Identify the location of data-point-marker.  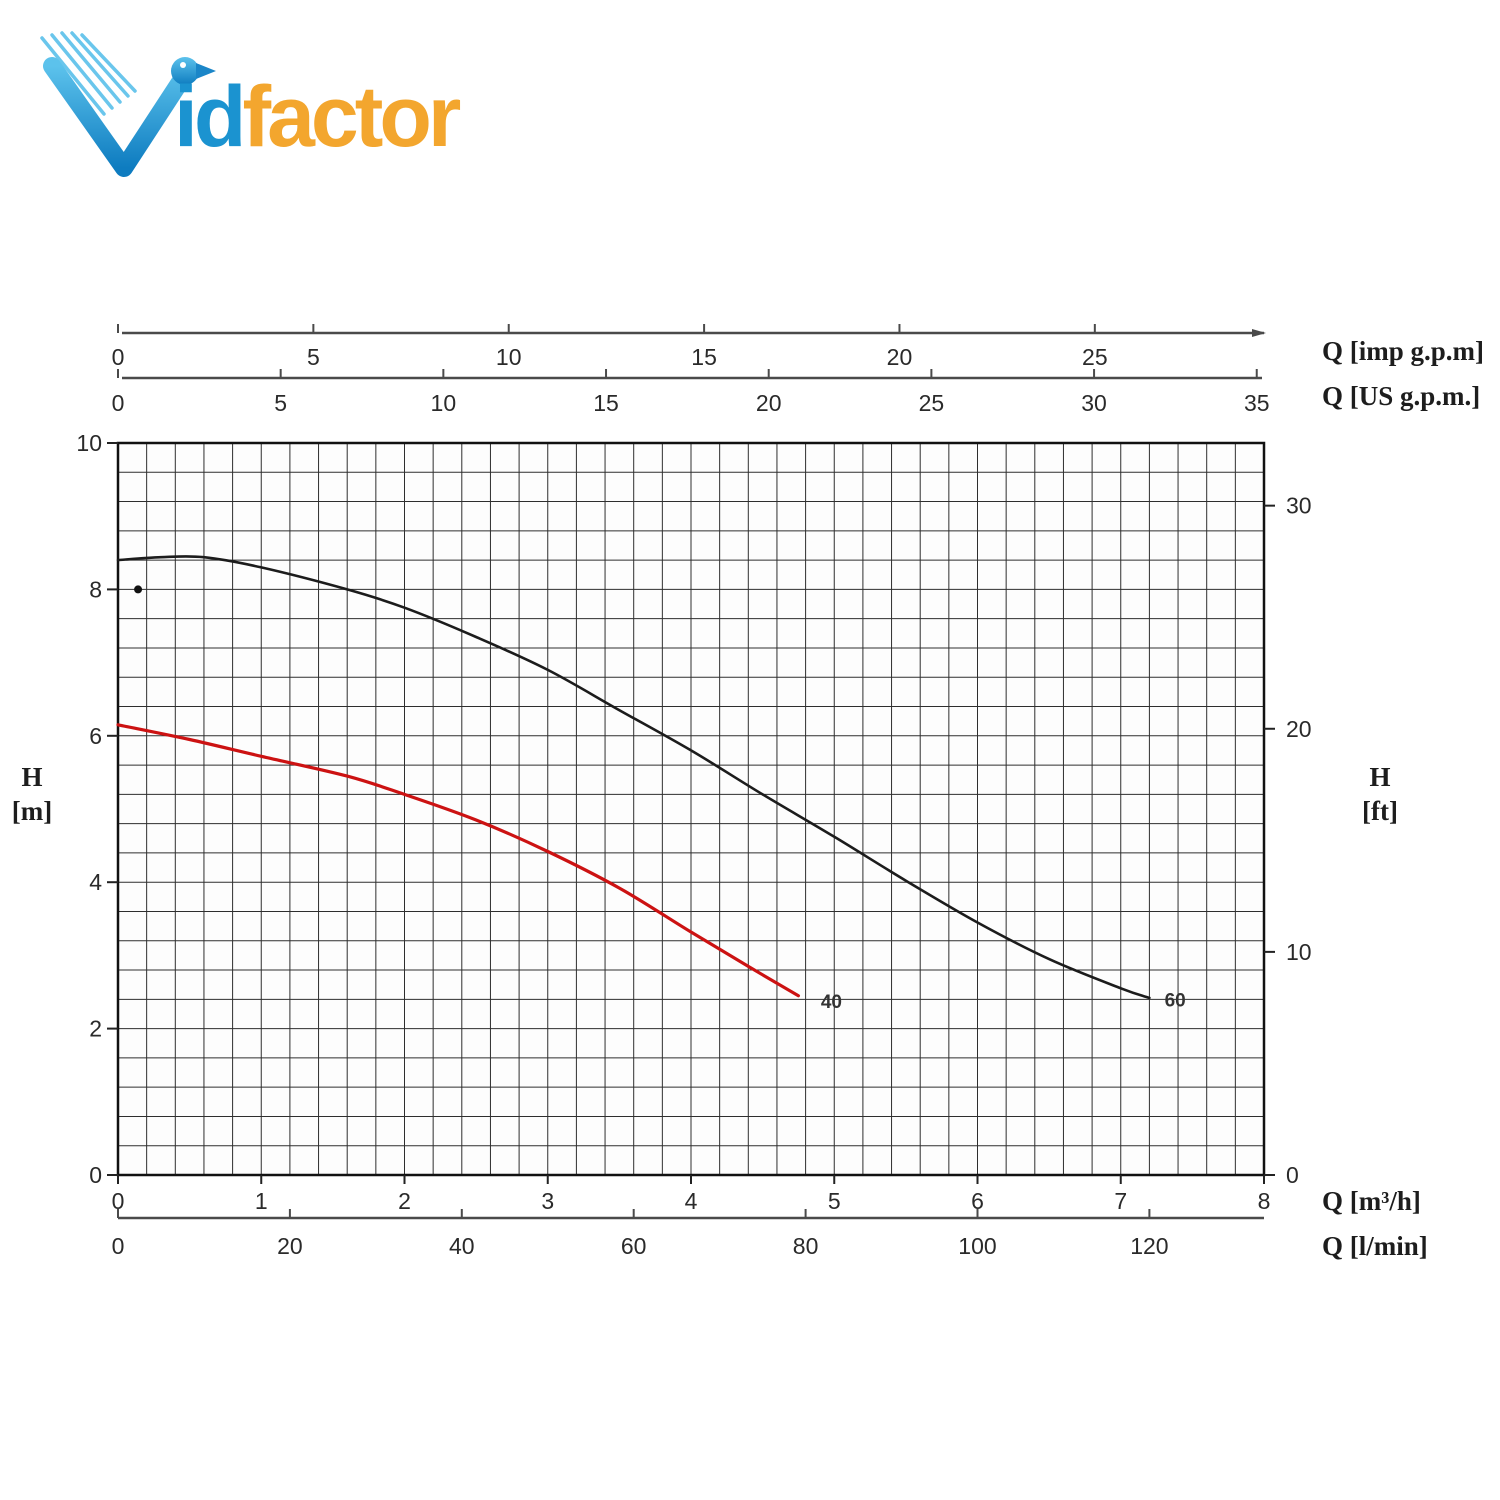
(138, 589).